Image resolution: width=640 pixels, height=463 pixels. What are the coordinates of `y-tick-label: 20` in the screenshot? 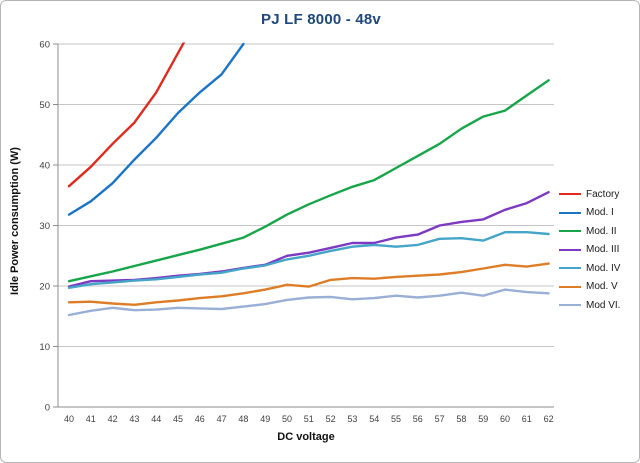 It's located at (44, 287).